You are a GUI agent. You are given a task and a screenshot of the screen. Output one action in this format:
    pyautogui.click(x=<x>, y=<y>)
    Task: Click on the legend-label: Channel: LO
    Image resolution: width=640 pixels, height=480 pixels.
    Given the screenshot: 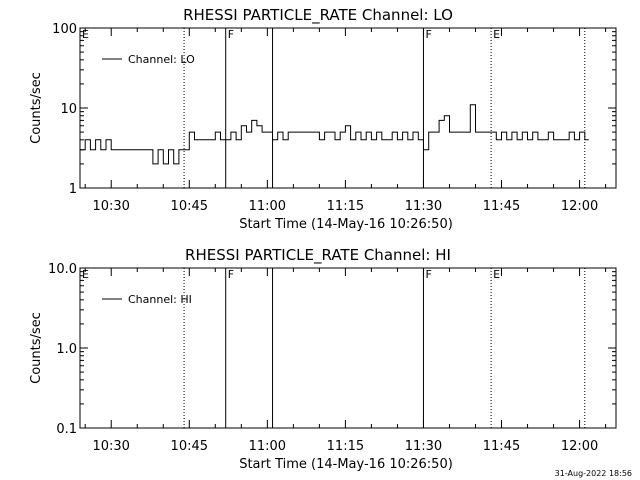 What is the action you would take?
    pyautogui.click(x=161, y=59)
    